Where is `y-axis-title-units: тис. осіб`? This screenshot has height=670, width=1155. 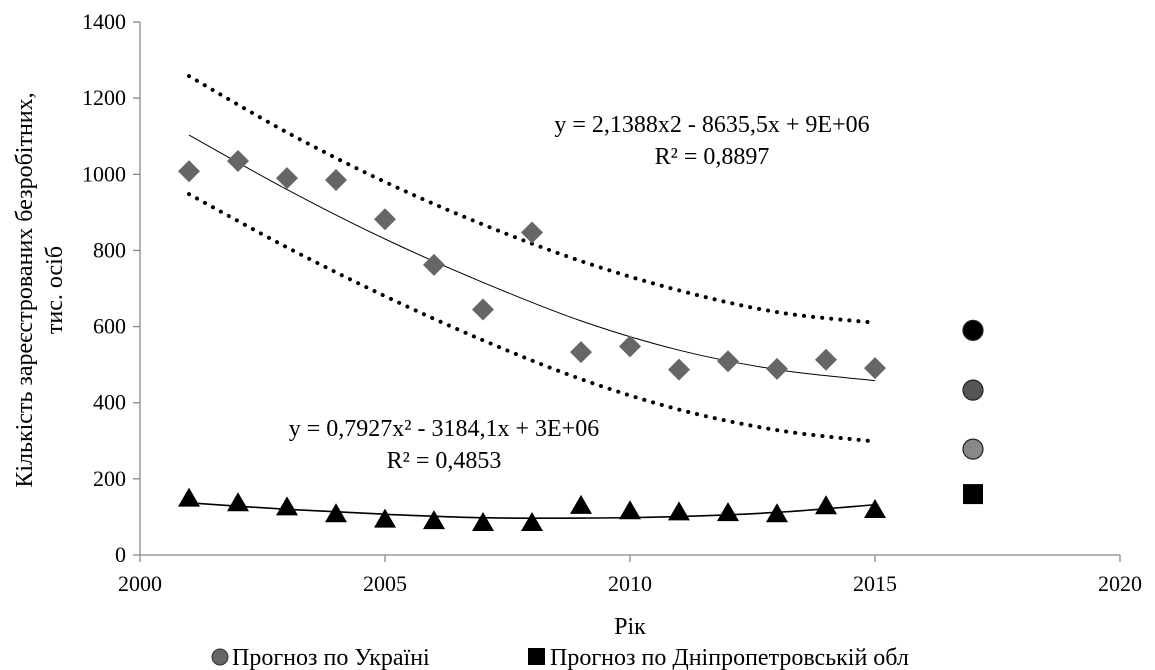
y-axis-title-units: тис. осіб is located at coordinates (55, 290).